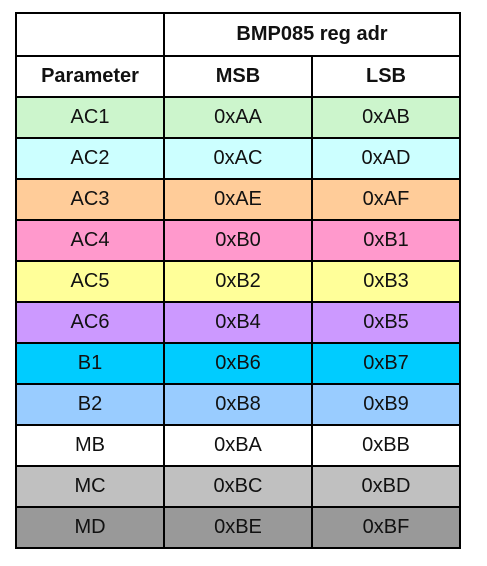 Image resolution: width=487 pixels, height=566 pixels. I want to click on address-cell: 0xB0, so click(238, 240).